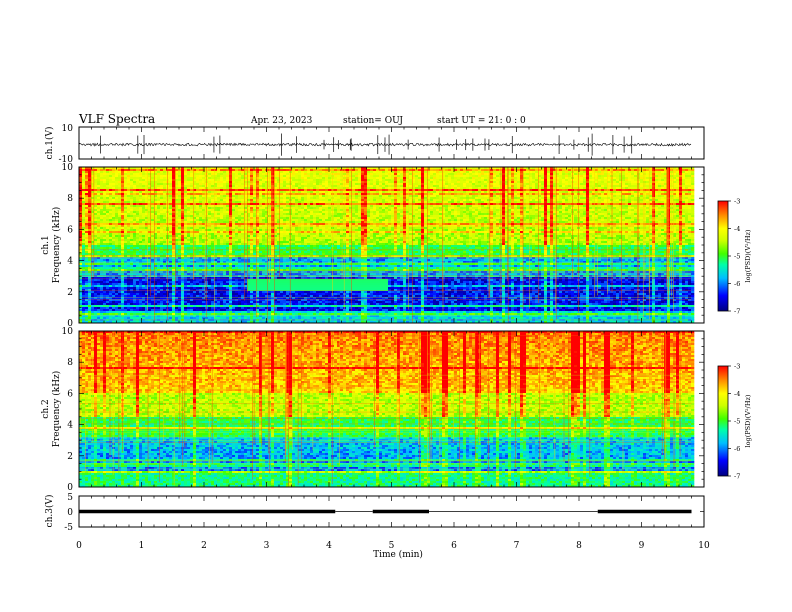 This screenshot has height=612, width=792. I want to click on colorbar-ch1-label: log(PSD)(V²/Hz), so click(748, 255).